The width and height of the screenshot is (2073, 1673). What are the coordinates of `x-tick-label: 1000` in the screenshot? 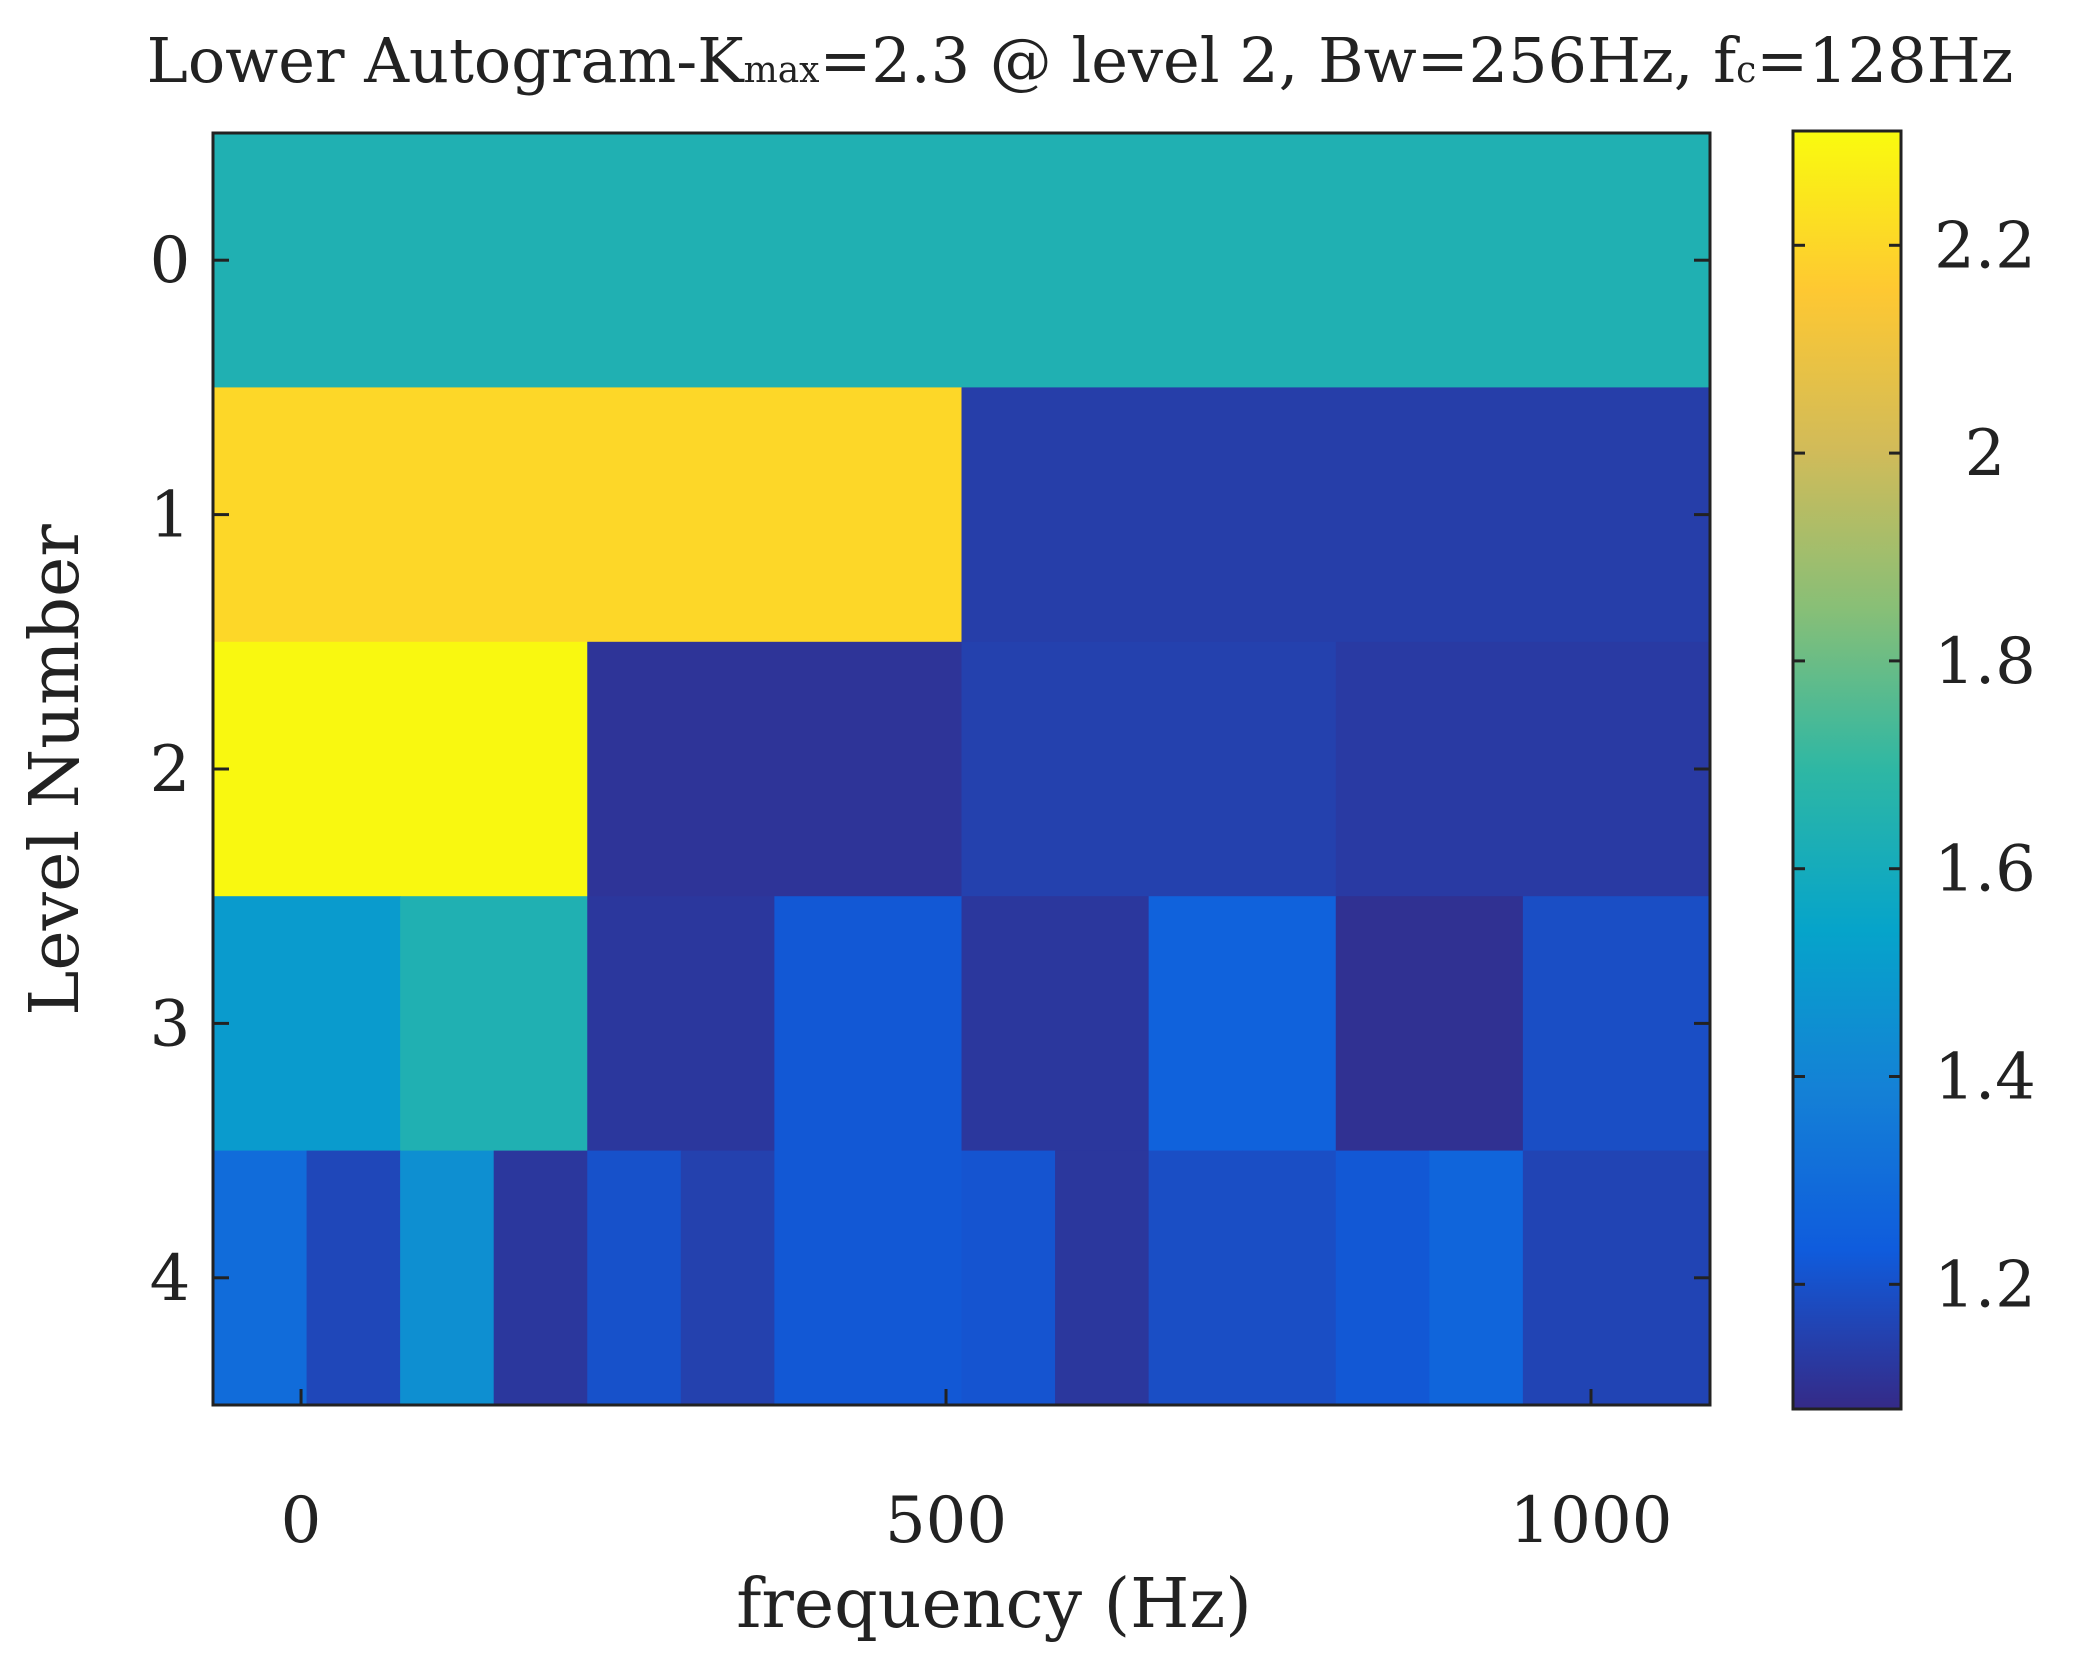 It's located at (1591, 1521).